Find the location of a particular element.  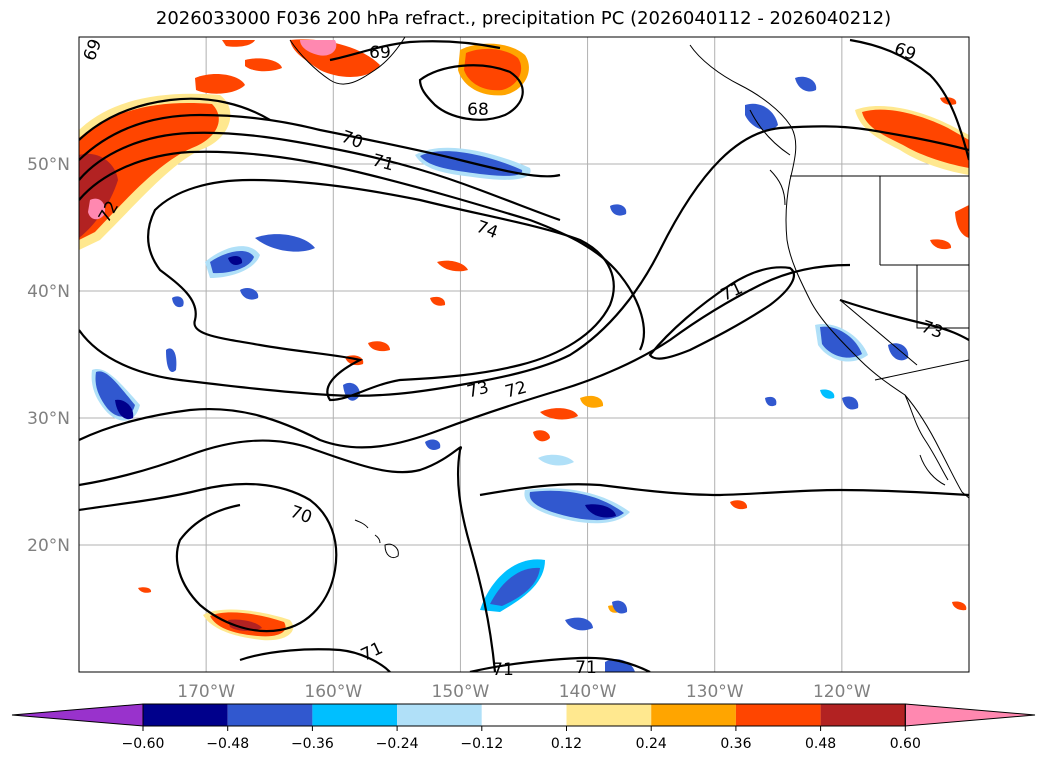

colorbar-tick-label: 0.24 is located at coordinates (651, 744).